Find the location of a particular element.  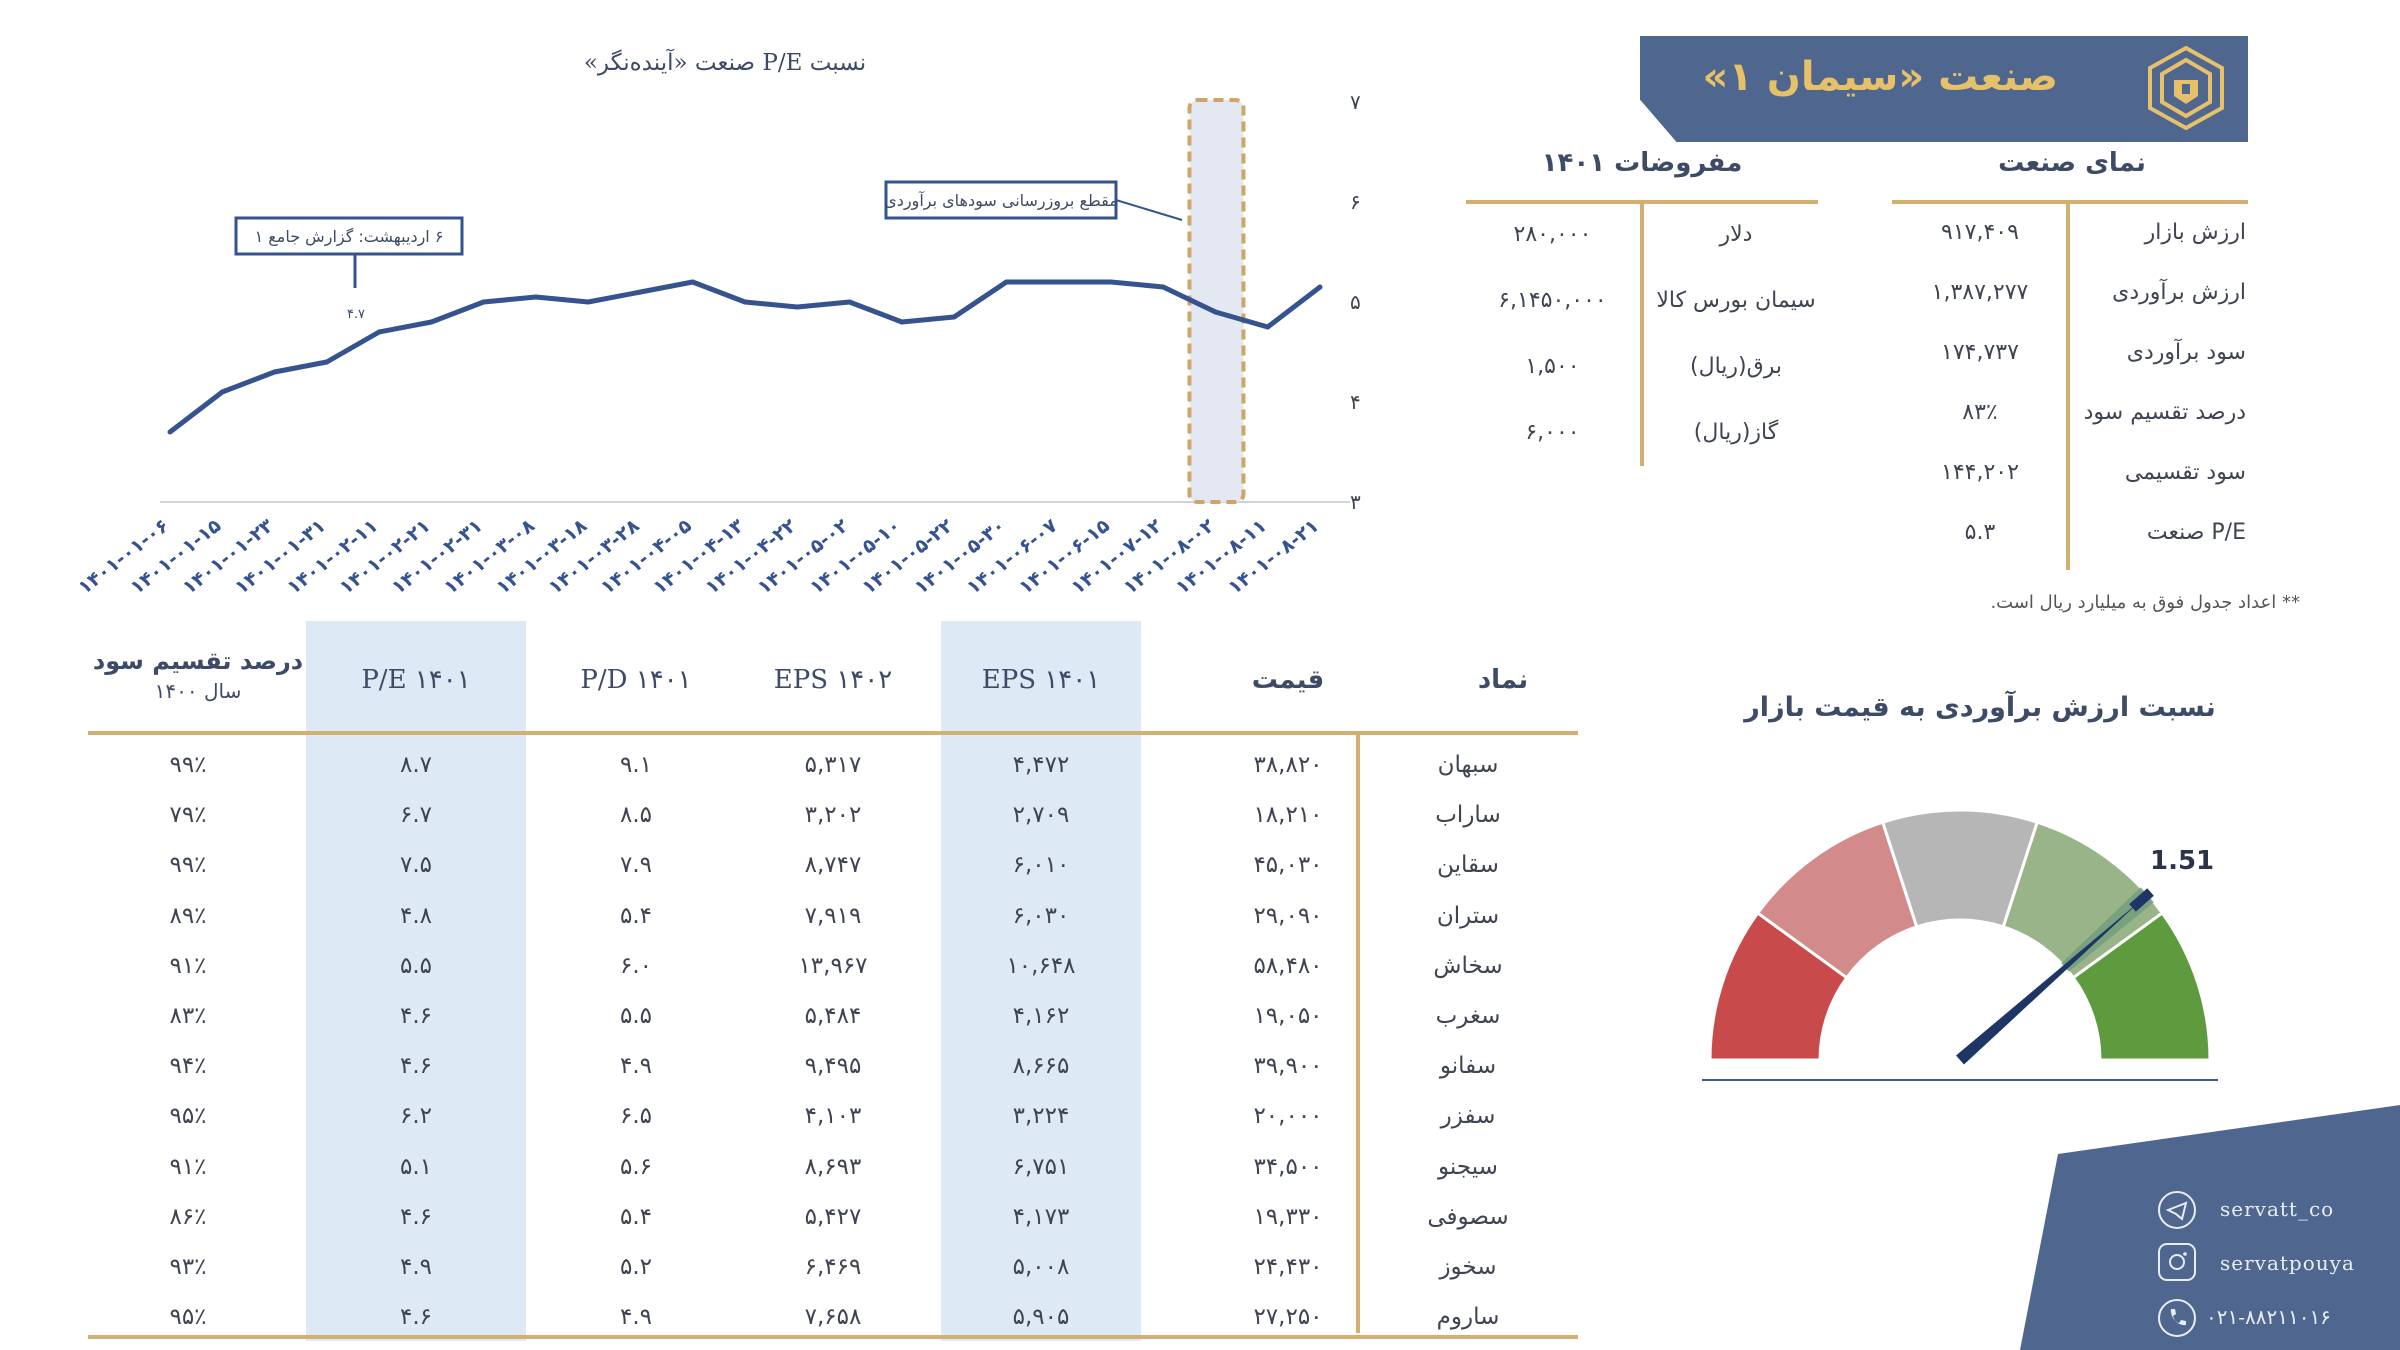

table-row: ستران ۲۹,۰۹۰ ۶,۰۳۰ ۷,۹۱۹ ۵.۴ ۴.۸ ۸۹٪ is located at coordinates (833, 916).